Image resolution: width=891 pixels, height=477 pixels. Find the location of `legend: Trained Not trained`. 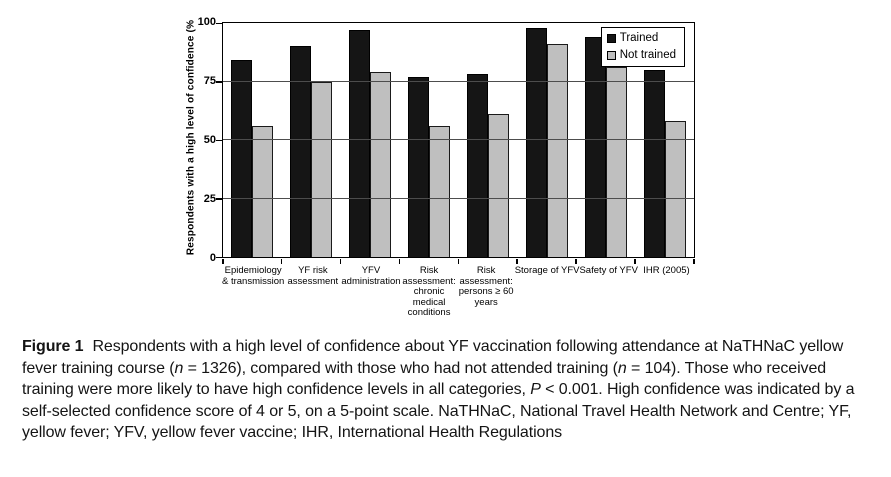

legend: Trained Not trained is located at coordinates (642, 47).